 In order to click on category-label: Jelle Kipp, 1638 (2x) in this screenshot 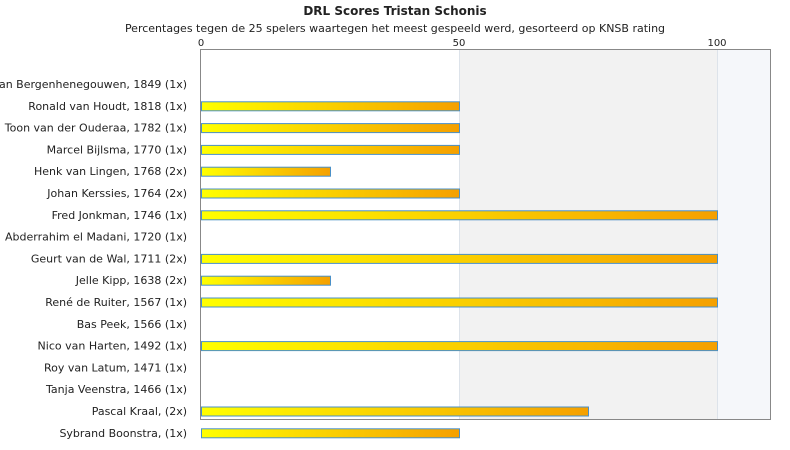, I will do `click(131, 280)`.